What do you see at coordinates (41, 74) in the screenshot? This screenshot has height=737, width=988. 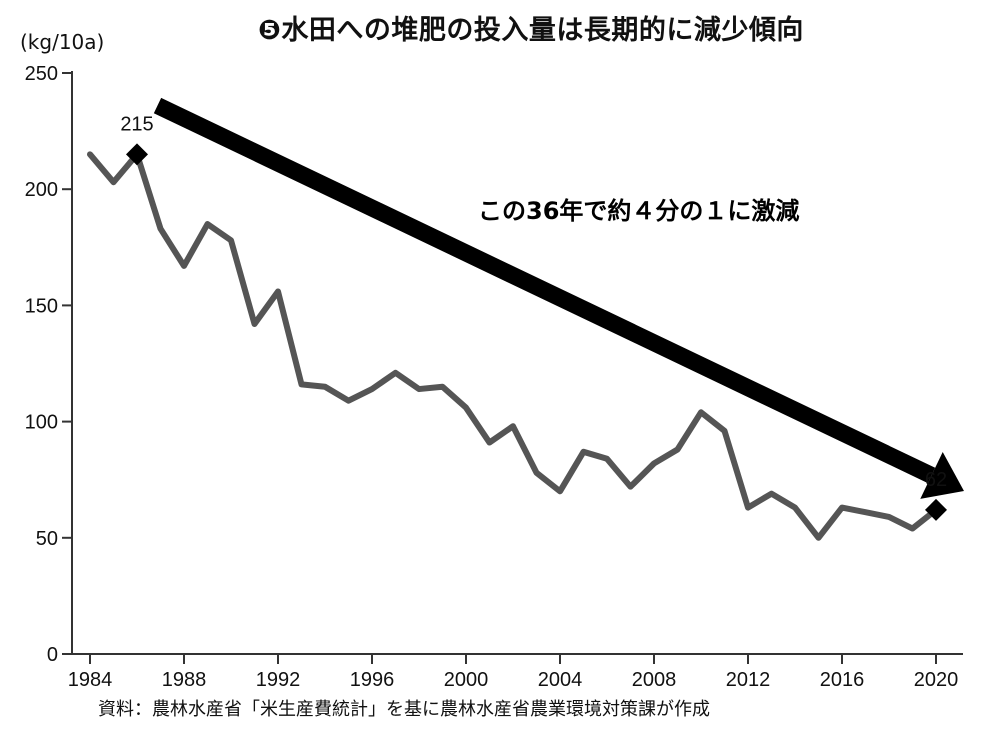 I see `y-tick-label: 250` at bounding box center [41, 74].